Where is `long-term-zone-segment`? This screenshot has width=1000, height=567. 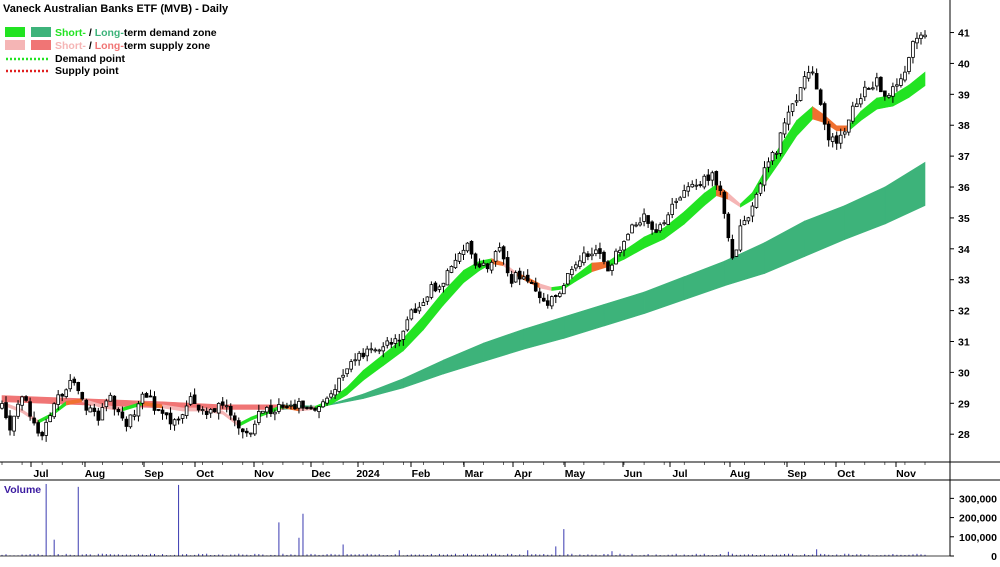 long-term-zone-segment is located at coordinates (905, 193).